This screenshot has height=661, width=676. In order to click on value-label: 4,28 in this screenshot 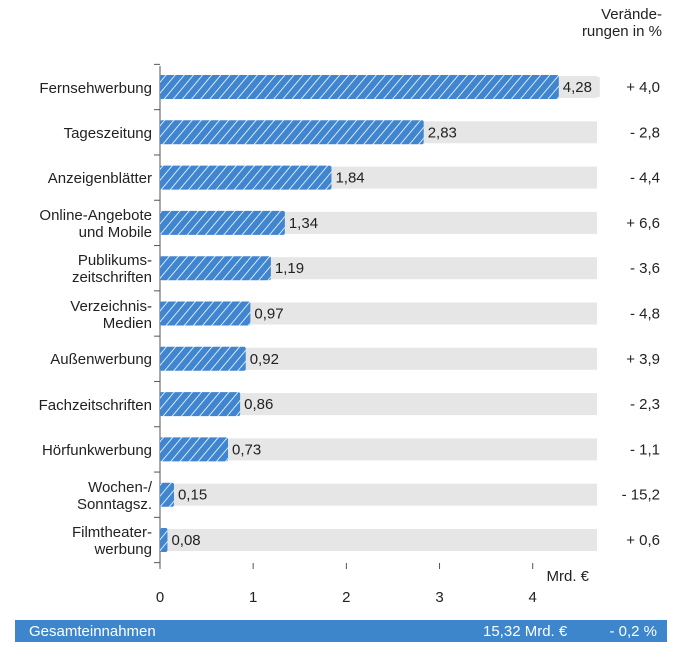, I will do `click(577, 87)`.